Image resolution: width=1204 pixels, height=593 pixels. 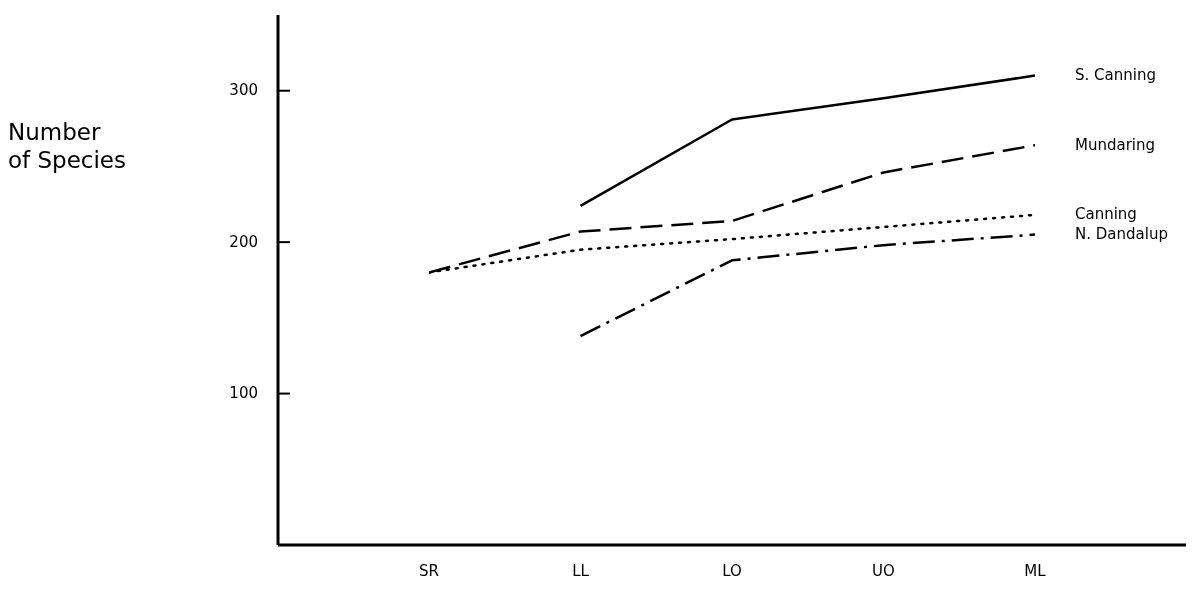 I want to click on x-tick-label: SR, so click(x=429, y=570).